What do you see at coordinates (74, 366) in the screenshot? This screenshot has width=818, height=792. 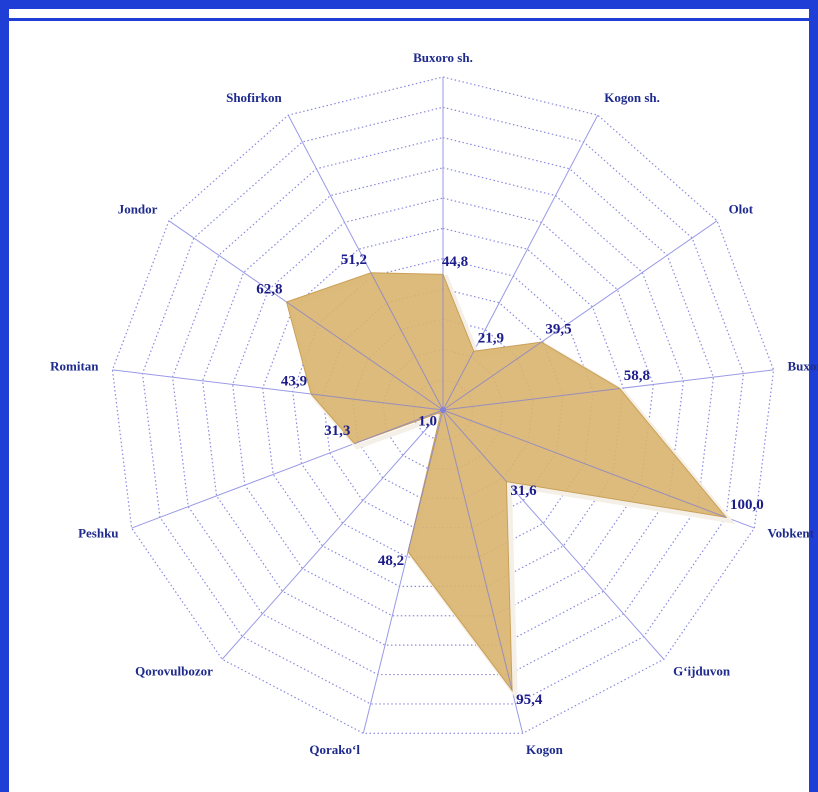 I see `category-label: Romitan` at bounding box center [74, 366].